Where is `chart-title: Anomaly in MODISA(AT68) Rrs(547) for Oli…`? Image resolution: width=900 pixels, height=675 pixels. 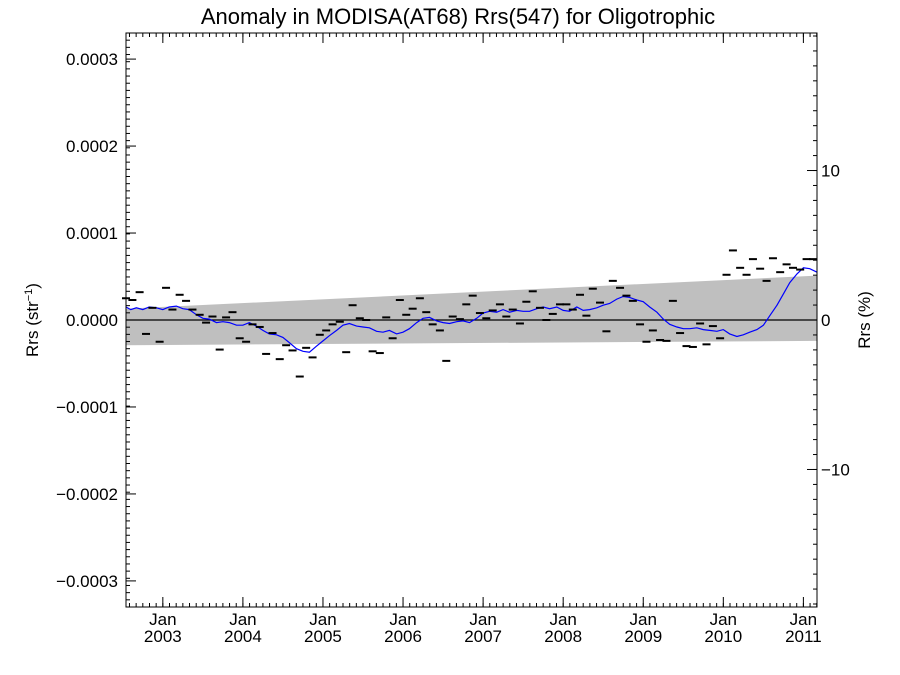 chart-title: Anomaly in MODISA(AT68) Rrs(547) for Oli… is located at coordinates (458, 16).